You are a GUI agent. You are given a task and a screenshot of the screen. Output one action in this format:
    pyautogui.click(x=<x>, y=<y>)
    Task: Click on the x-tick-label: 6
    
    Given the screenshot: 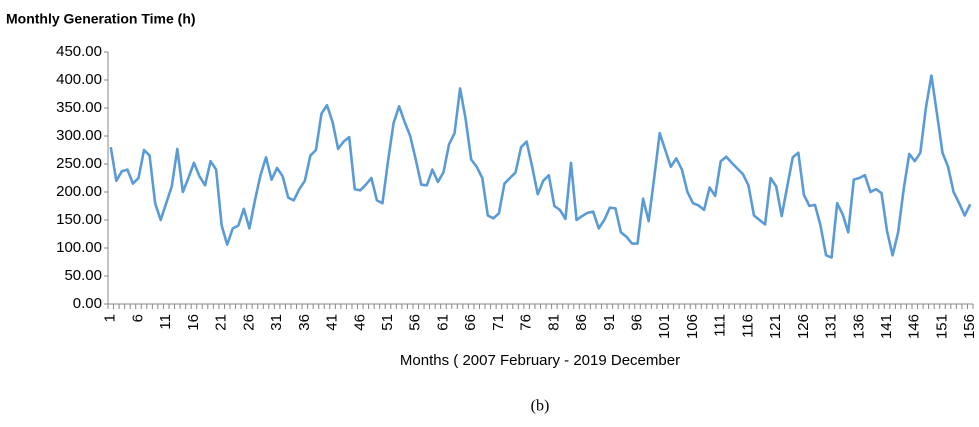 What is the action you would take?
    pyautogui.click(x=137, y=318)
    